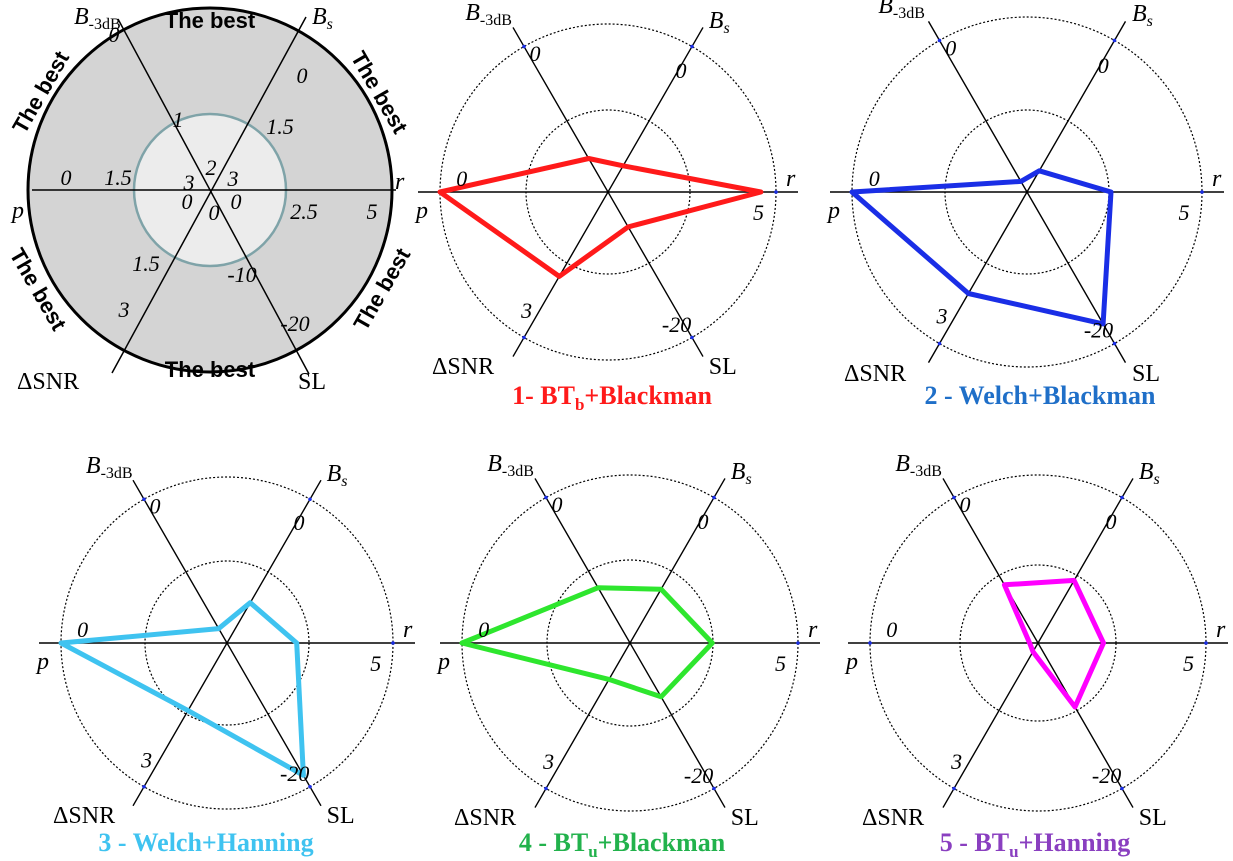 This screenshot has height=861, width=1233. What do you see at coordinates (205, 842) in the screenshot?
I see `chart-caption: 3 - Welch+Hanning` at bounding box center [205, 842].